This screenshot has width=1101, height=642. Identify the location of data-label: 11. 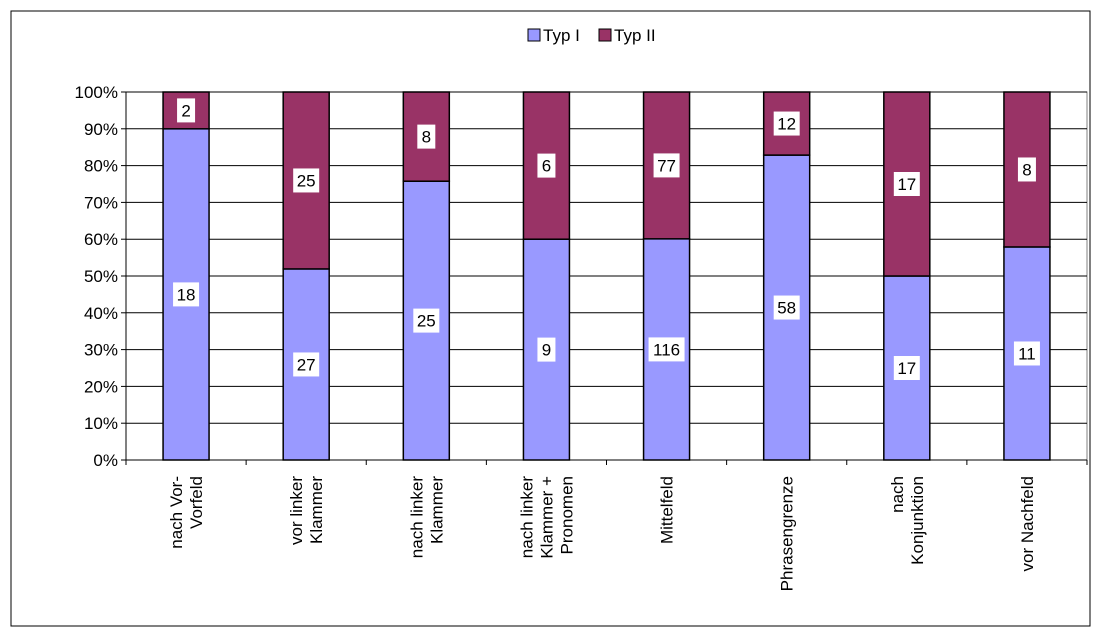
(1027, 353).